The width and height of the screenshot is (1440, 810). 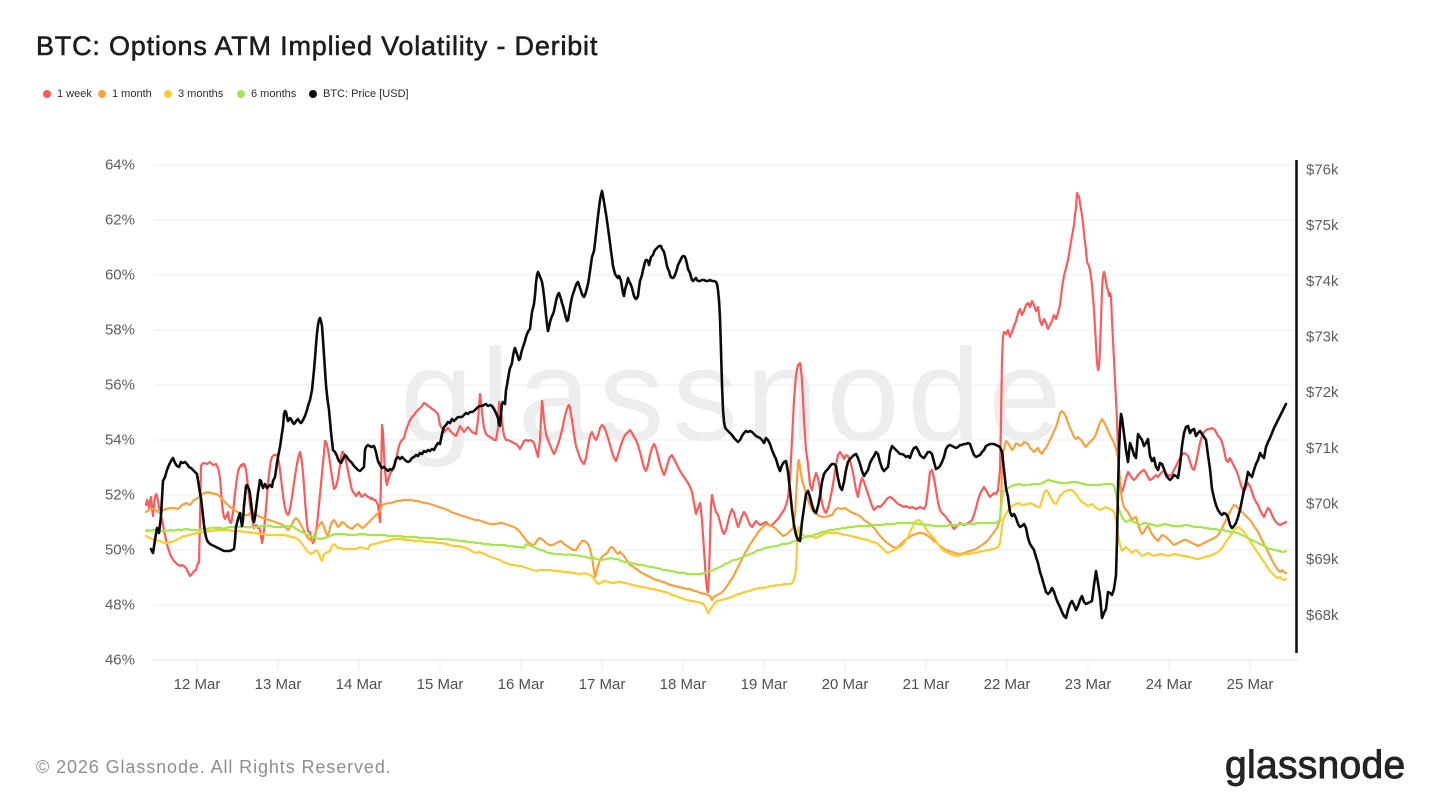 What do you see at coordinates (926, 684) in the screenshot?
I see `svg-text: 21 Mar` at bounding box center [926, 684].